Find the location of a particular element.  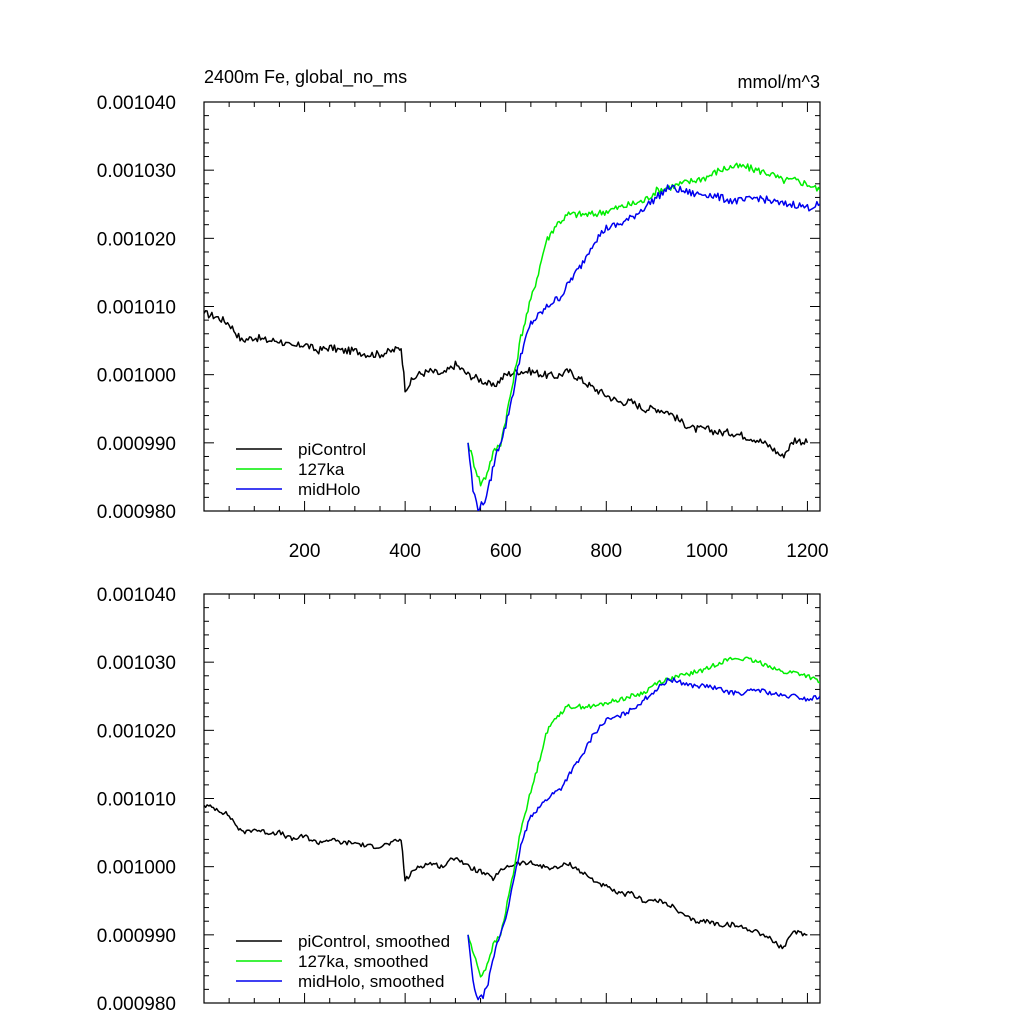

x-tick-label: 200 is located at coordinates (305, 551).